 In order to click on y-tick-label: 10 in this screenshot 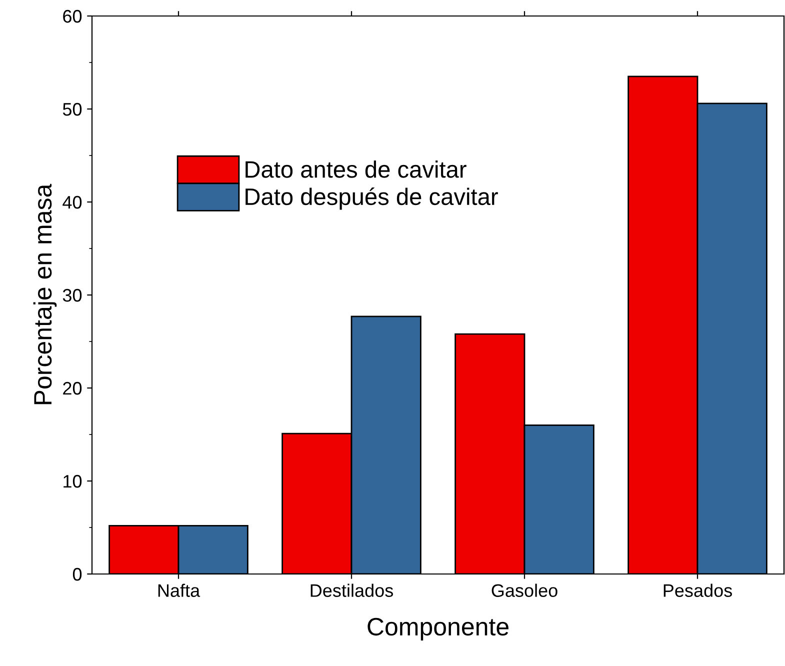, I will do `click(73, 481)`.